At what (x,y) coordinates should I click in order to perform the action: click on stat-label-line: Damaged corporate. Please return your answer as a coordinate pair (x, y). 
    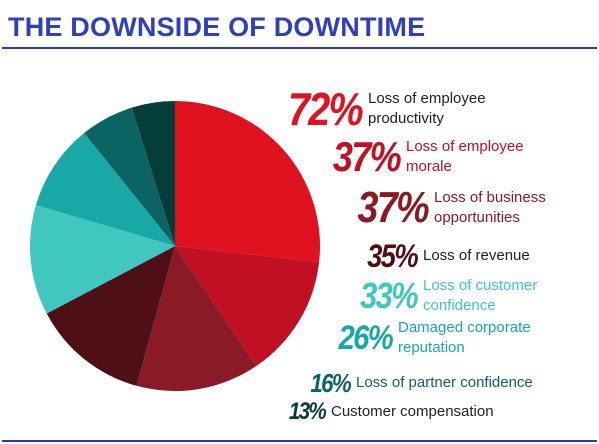
    Looking at the image, I should click on (464, 327).